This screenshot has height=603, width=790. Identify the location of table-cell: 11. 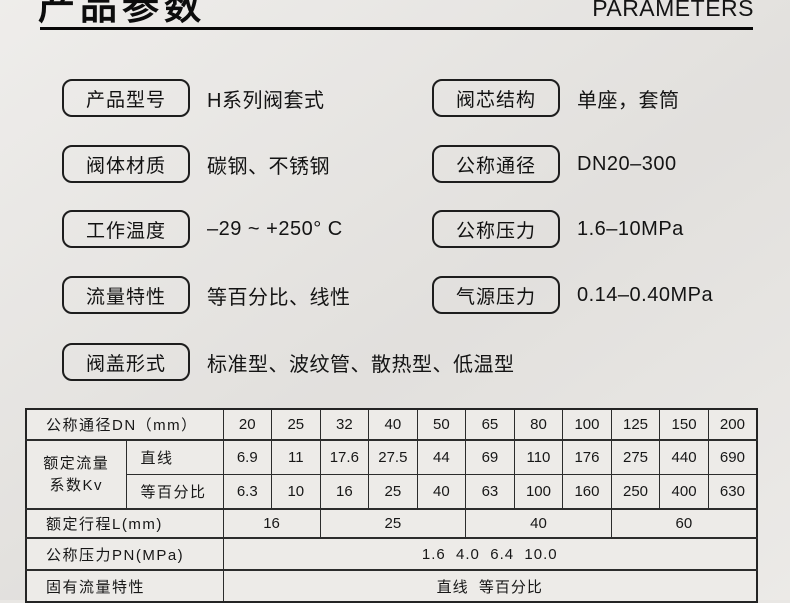
(296, 457).